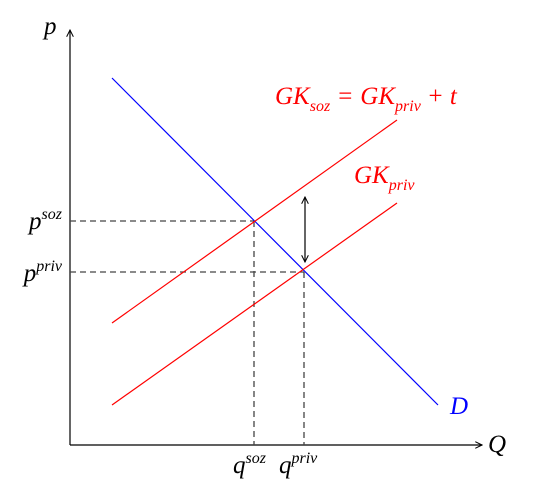 The image size is (542, 497). I want to click on price-private-label: ppriv, so click(42, 272).